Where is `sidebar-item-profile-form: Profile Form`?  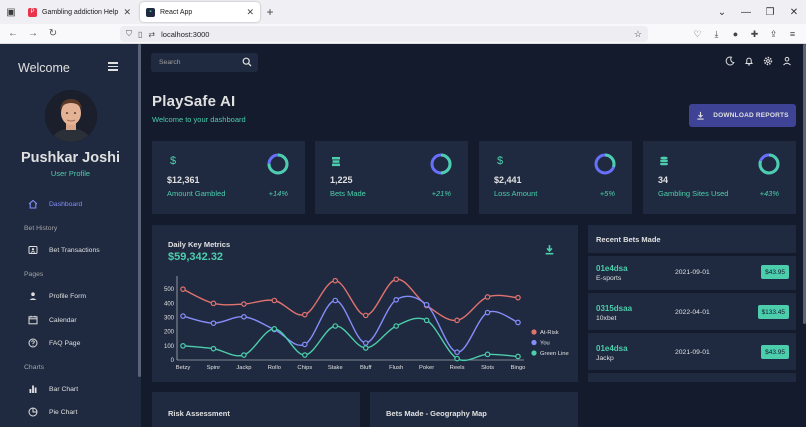 sidebar-item-profile-form: Profile Form is located at coordinates (57, 296).